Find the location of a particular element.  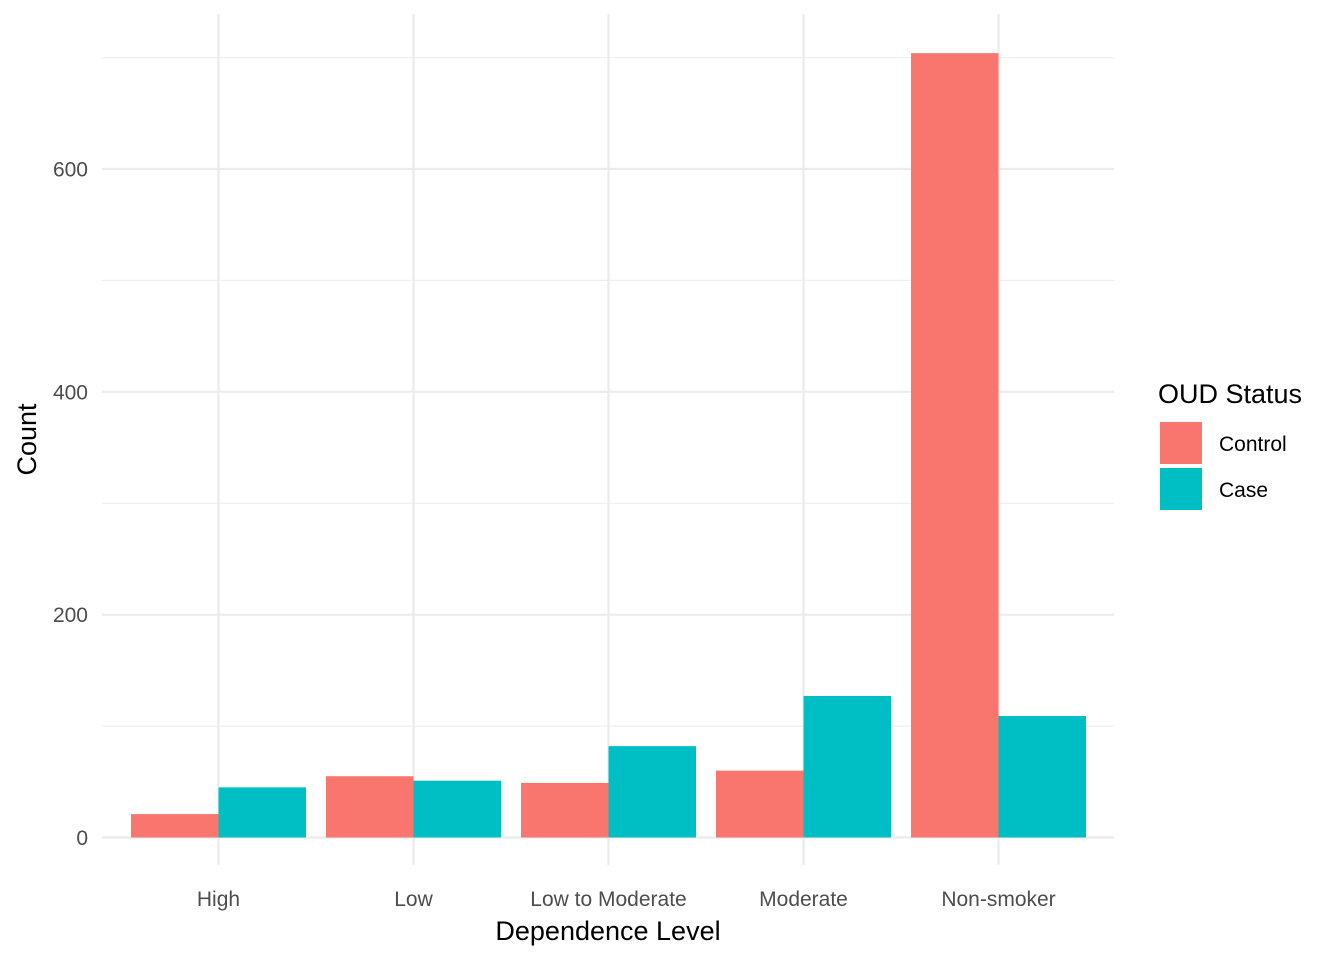

x-tick-label: Low to Moderate is located at coordinates (608, 899).